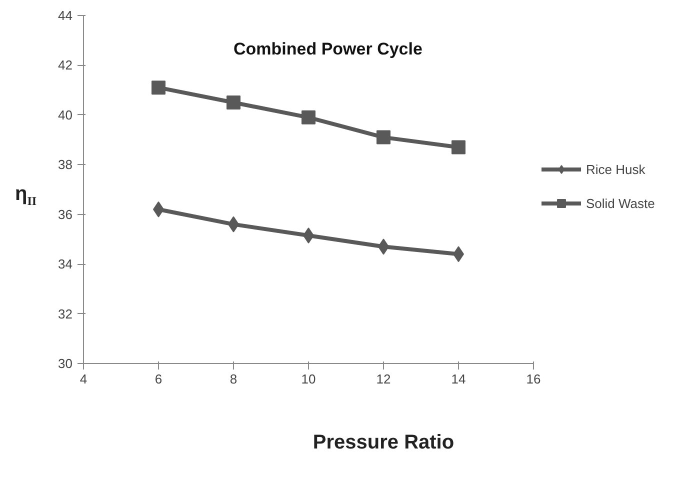 This screenshot has height=483, width=687. I want to click on x-tick-label: 16, so click(533, 379).